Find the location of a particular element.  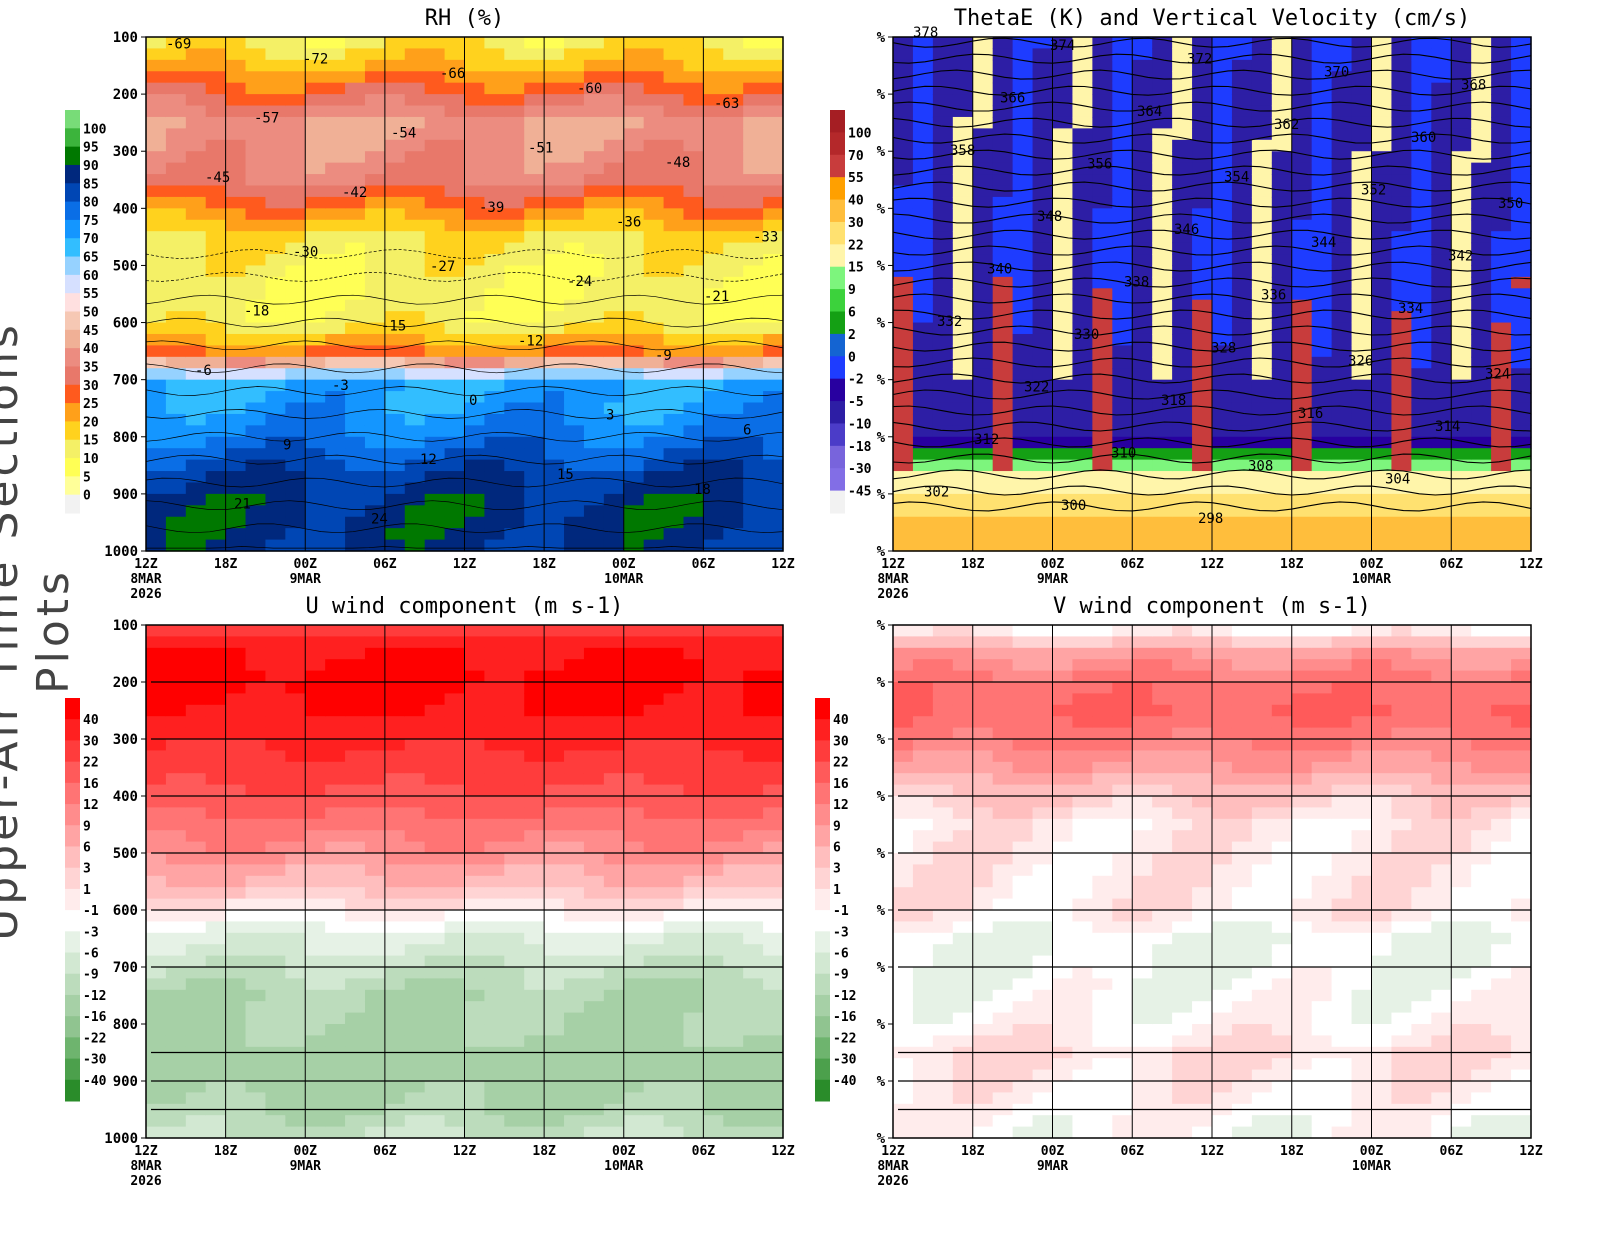

x-date-label: 9MAR is located at coordinates (1052, 579).